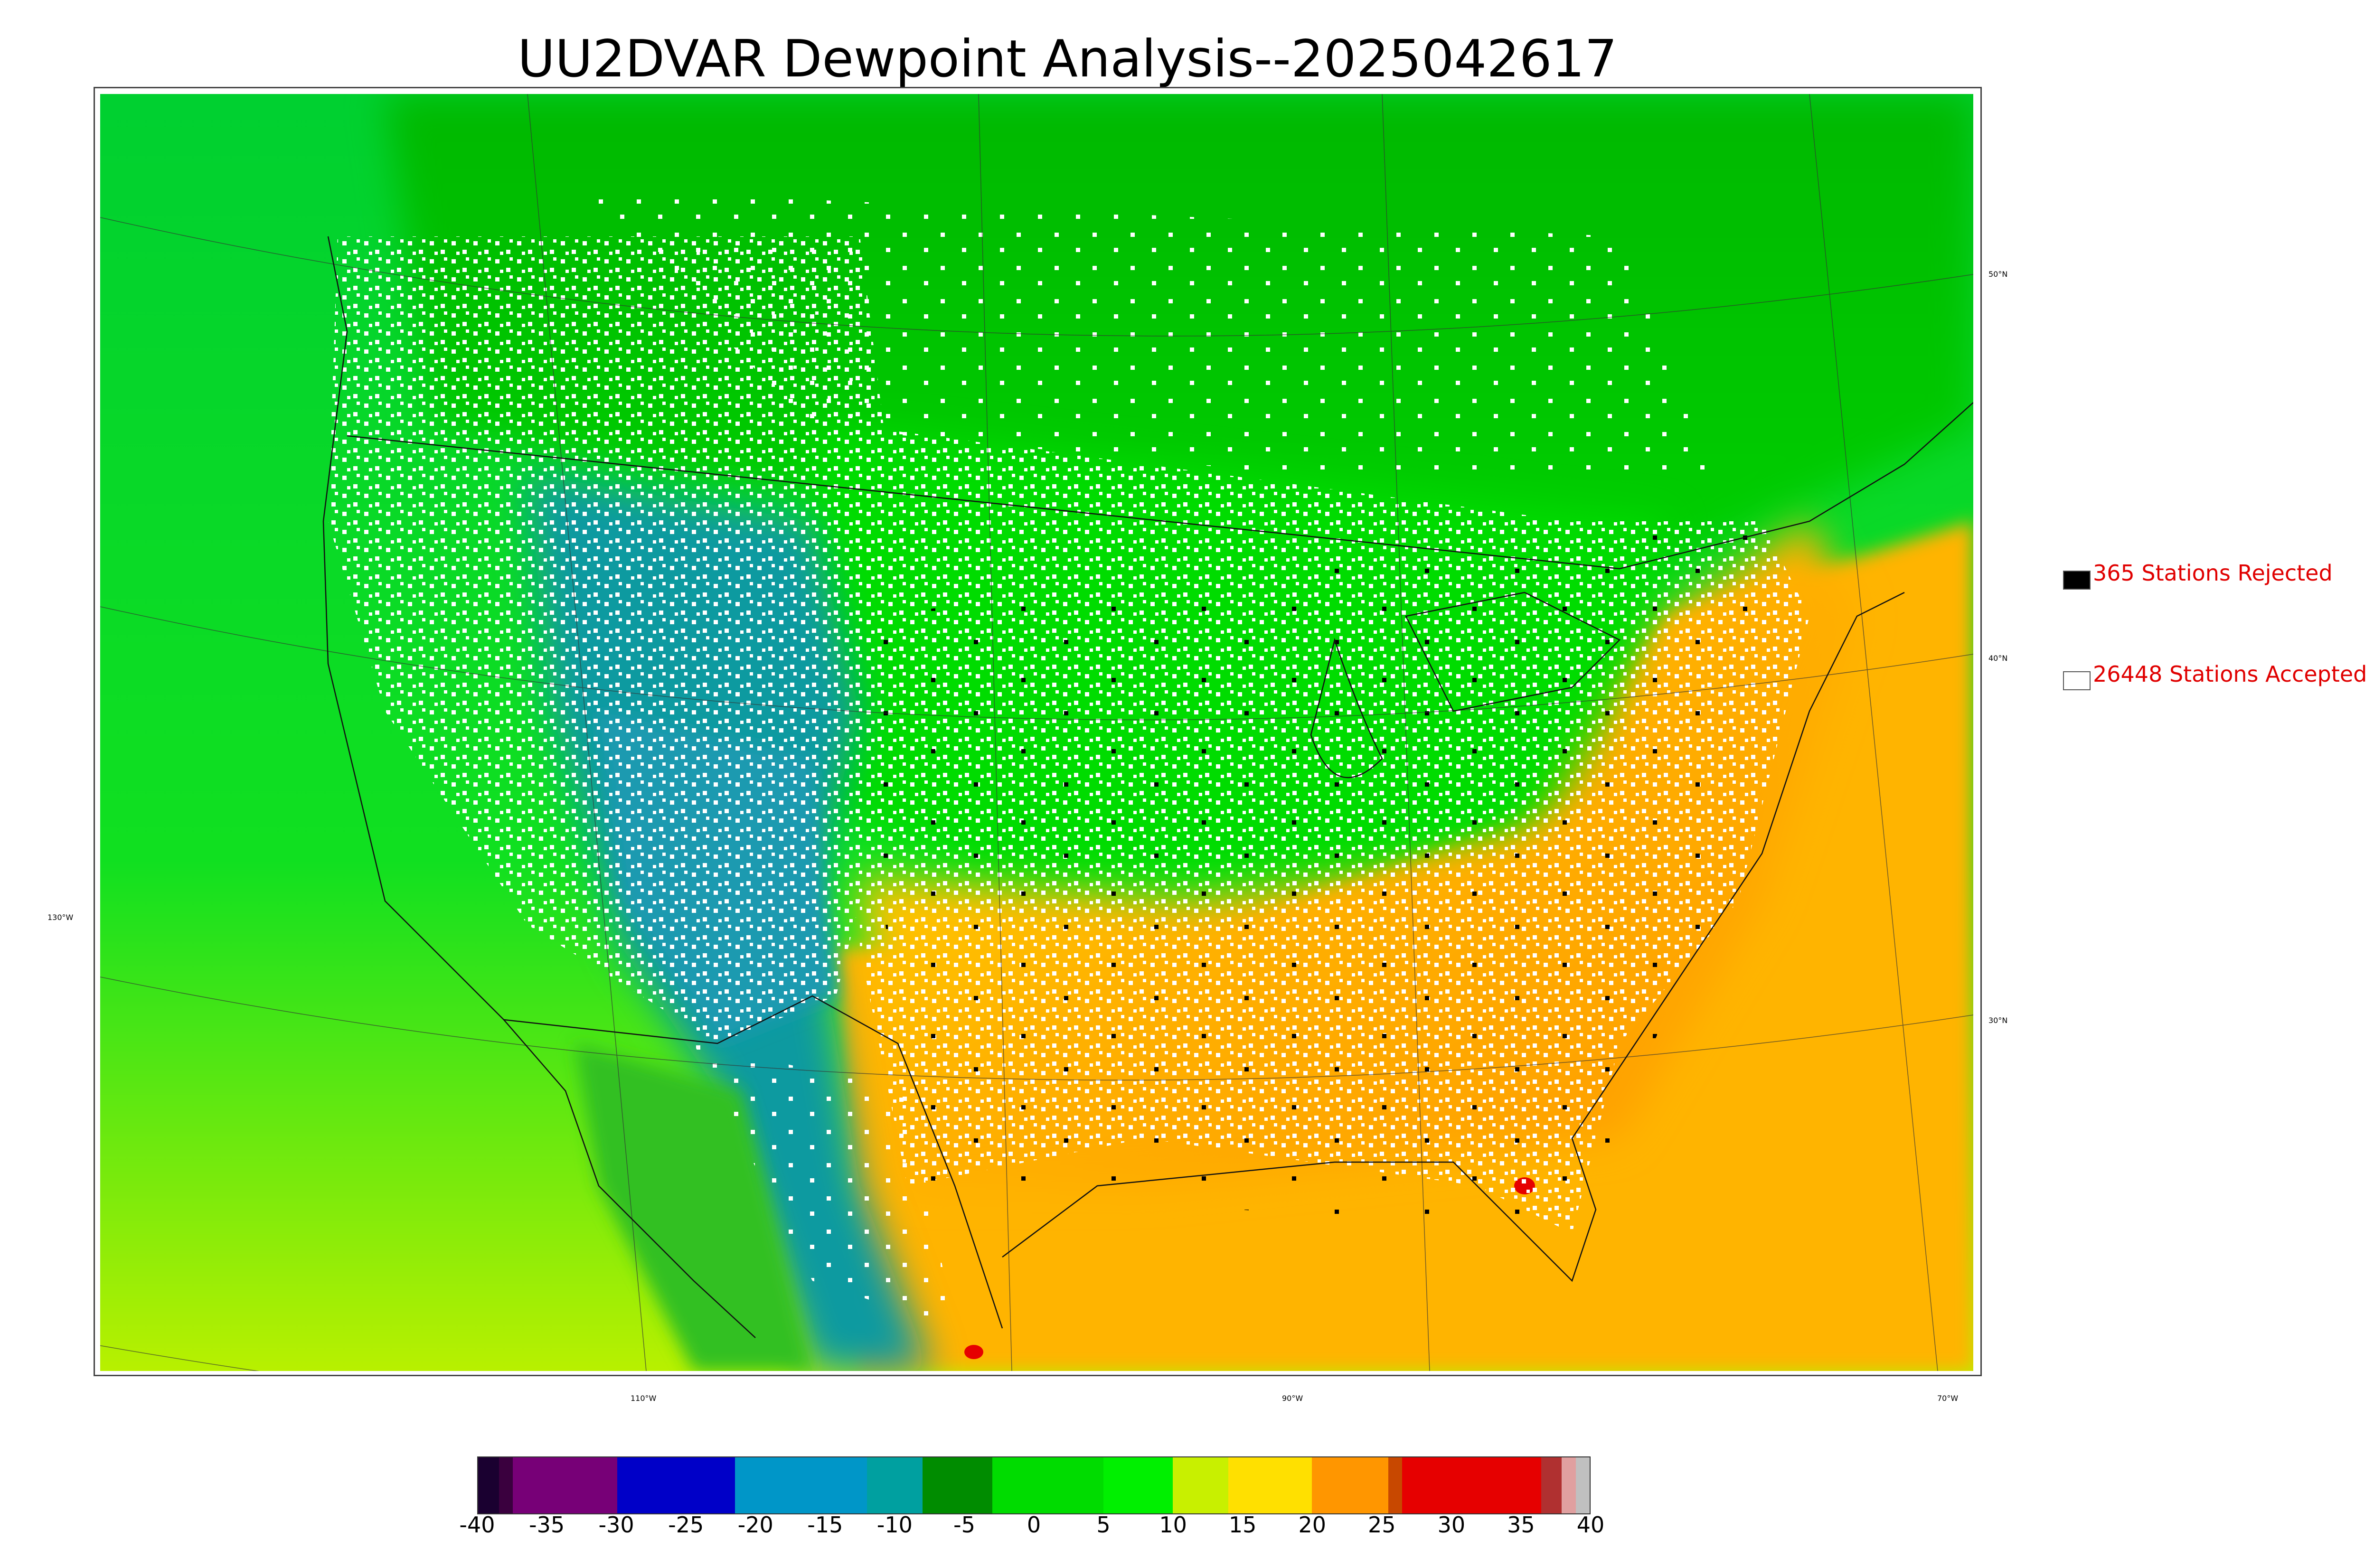 The height and width of the screenshot is (1568, 2374). Describe the element at coordinates (1103, 1525) in the screenshot. I see `colorbar-tick-label: 5` at that location.